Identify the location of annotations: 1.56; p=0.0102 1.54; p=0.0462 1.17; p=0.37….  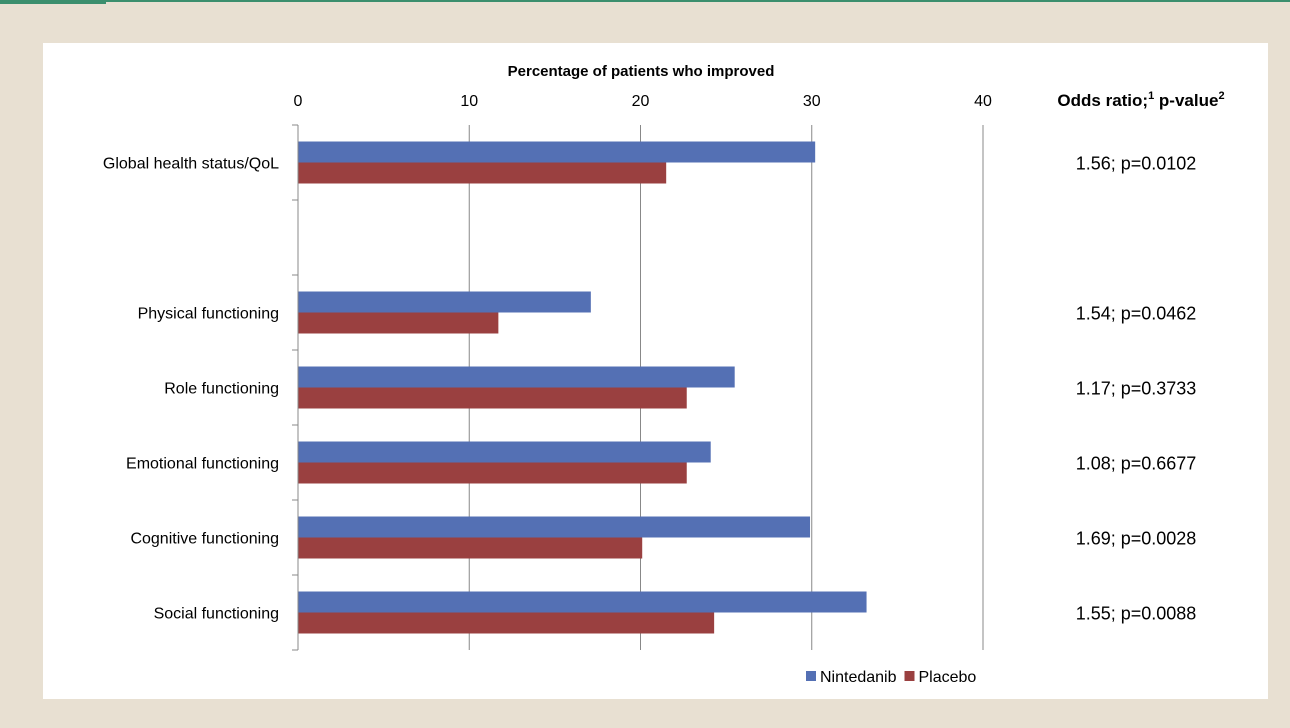
(1136, 389).